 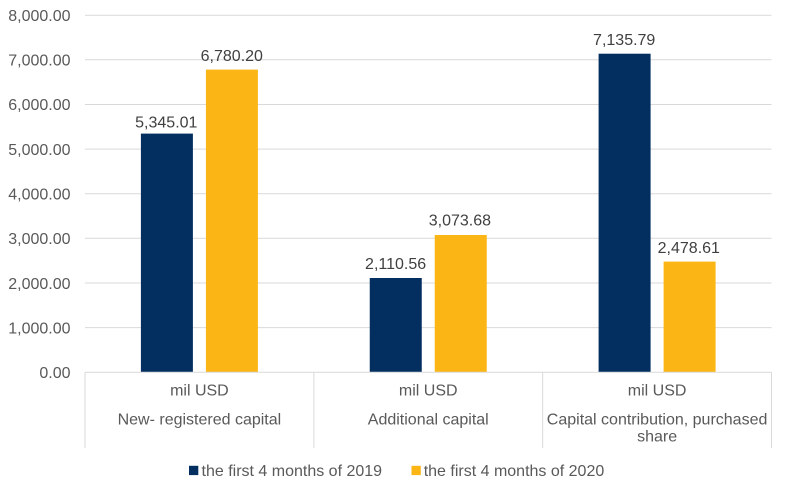 What do you see at coordinates (166, 122) in the screenshot?
I see `svg-text: 5,345.01` at bounding box center [166, 122].